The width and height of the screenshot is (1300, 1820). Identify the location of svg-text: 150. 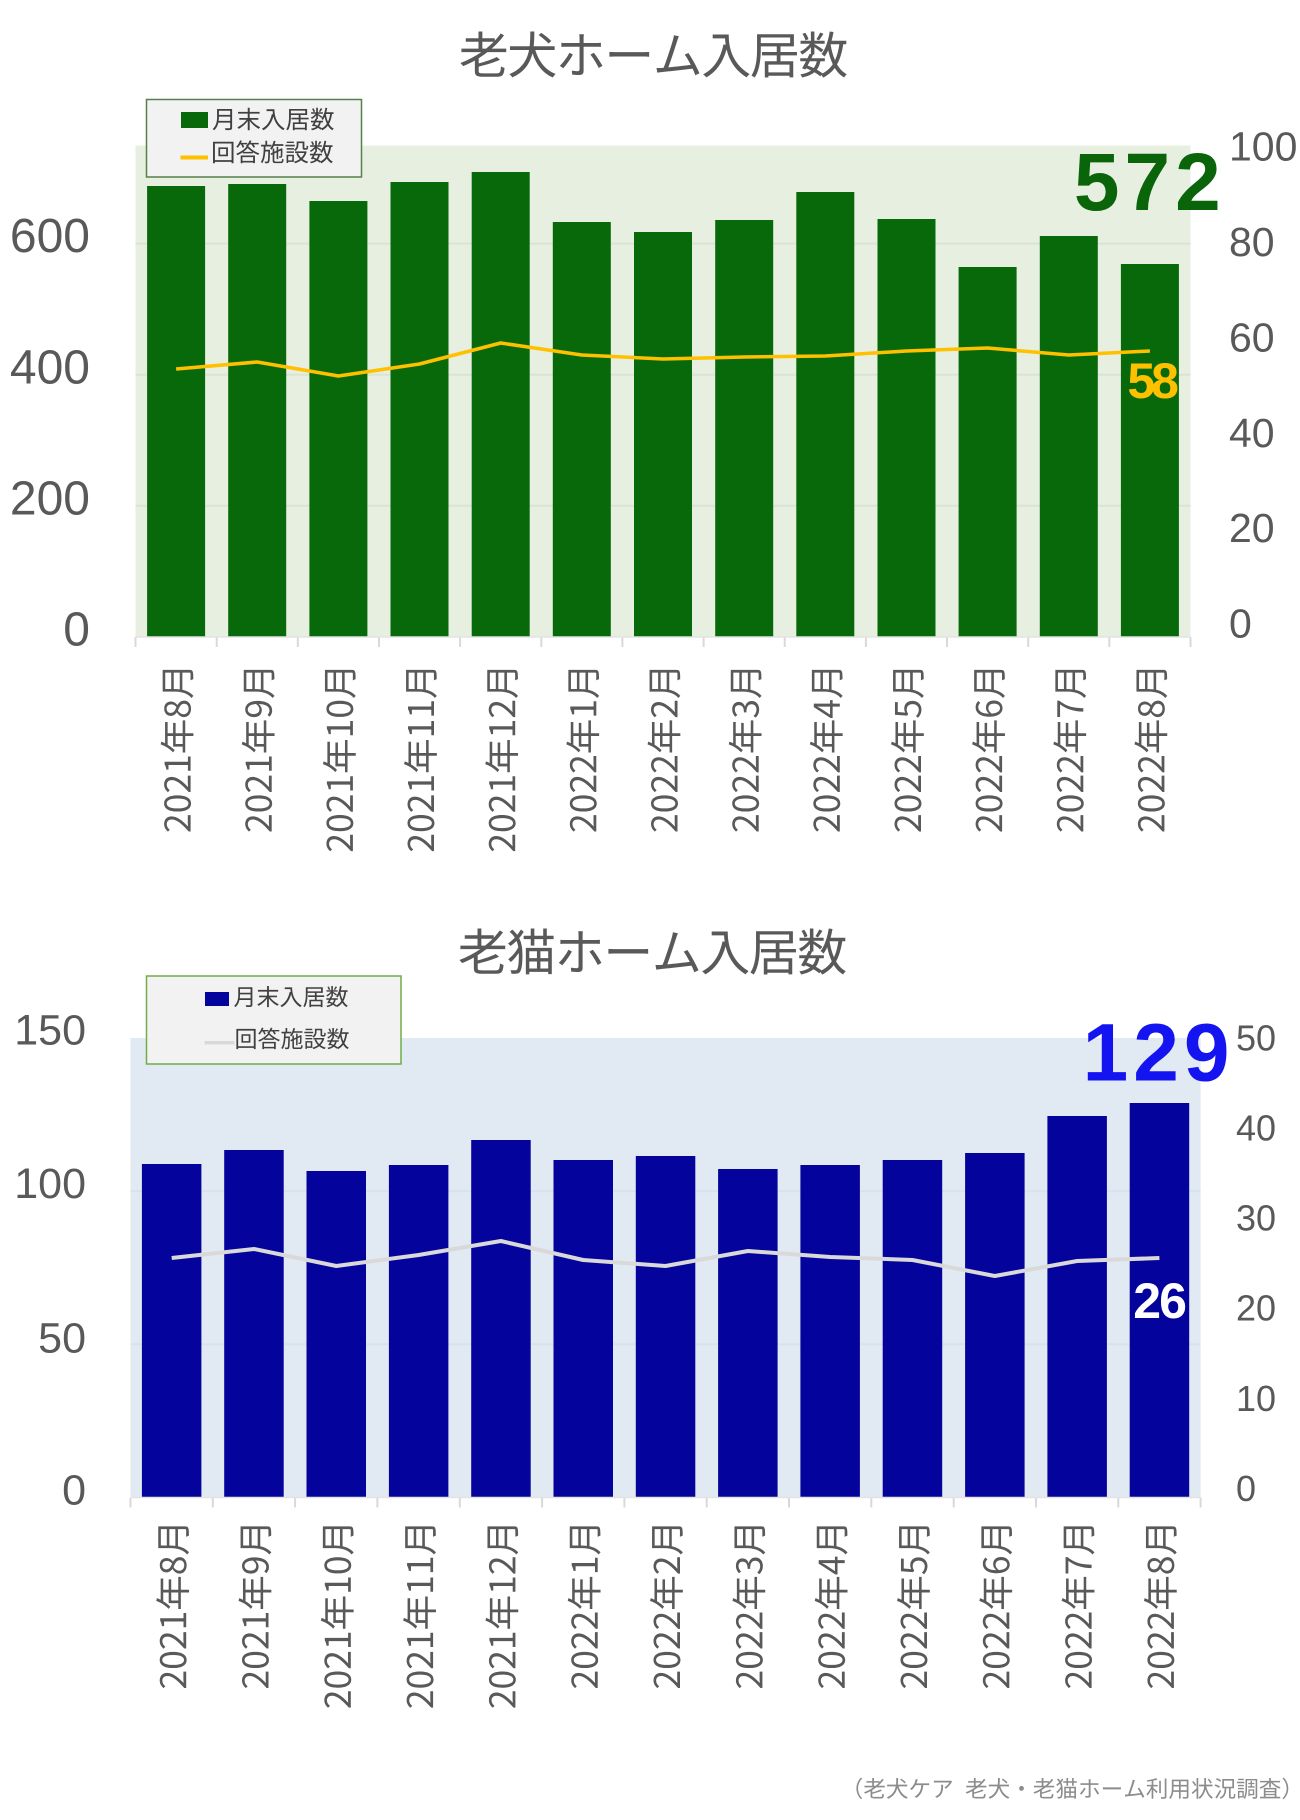
(50, 1031).